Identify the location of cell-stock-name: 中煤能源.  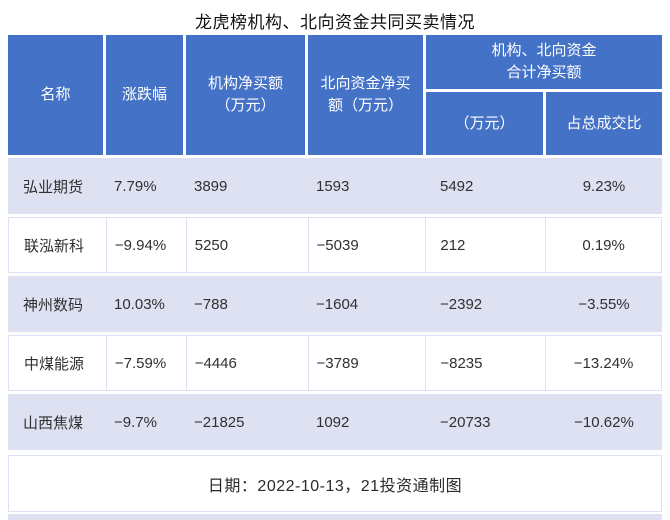
(54, 364).